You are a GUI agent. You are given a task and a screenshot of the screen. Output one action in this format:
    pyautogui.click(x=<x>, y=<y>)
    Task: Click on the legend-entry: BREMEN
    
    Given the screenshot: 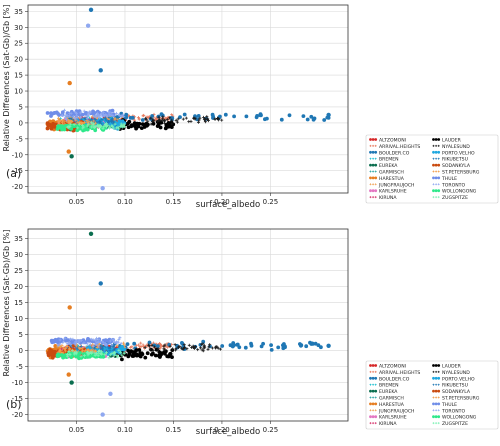 What is the action you would take?
    pyautogui.click(x=384, y=386)
    